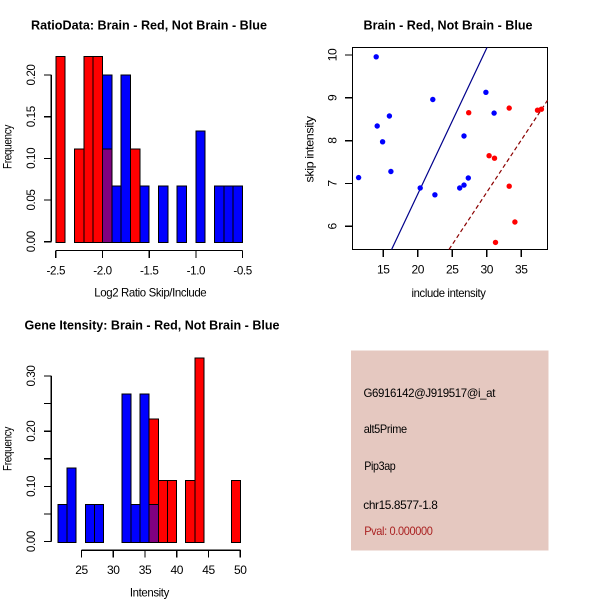 Image resolution: width=600 pixels, height=605 pixels. What do you see at coordinates (430, 393) in the screenshot?
I see `svg-text: G6916142@J919517@i_at` at bounding box center [430, 393].